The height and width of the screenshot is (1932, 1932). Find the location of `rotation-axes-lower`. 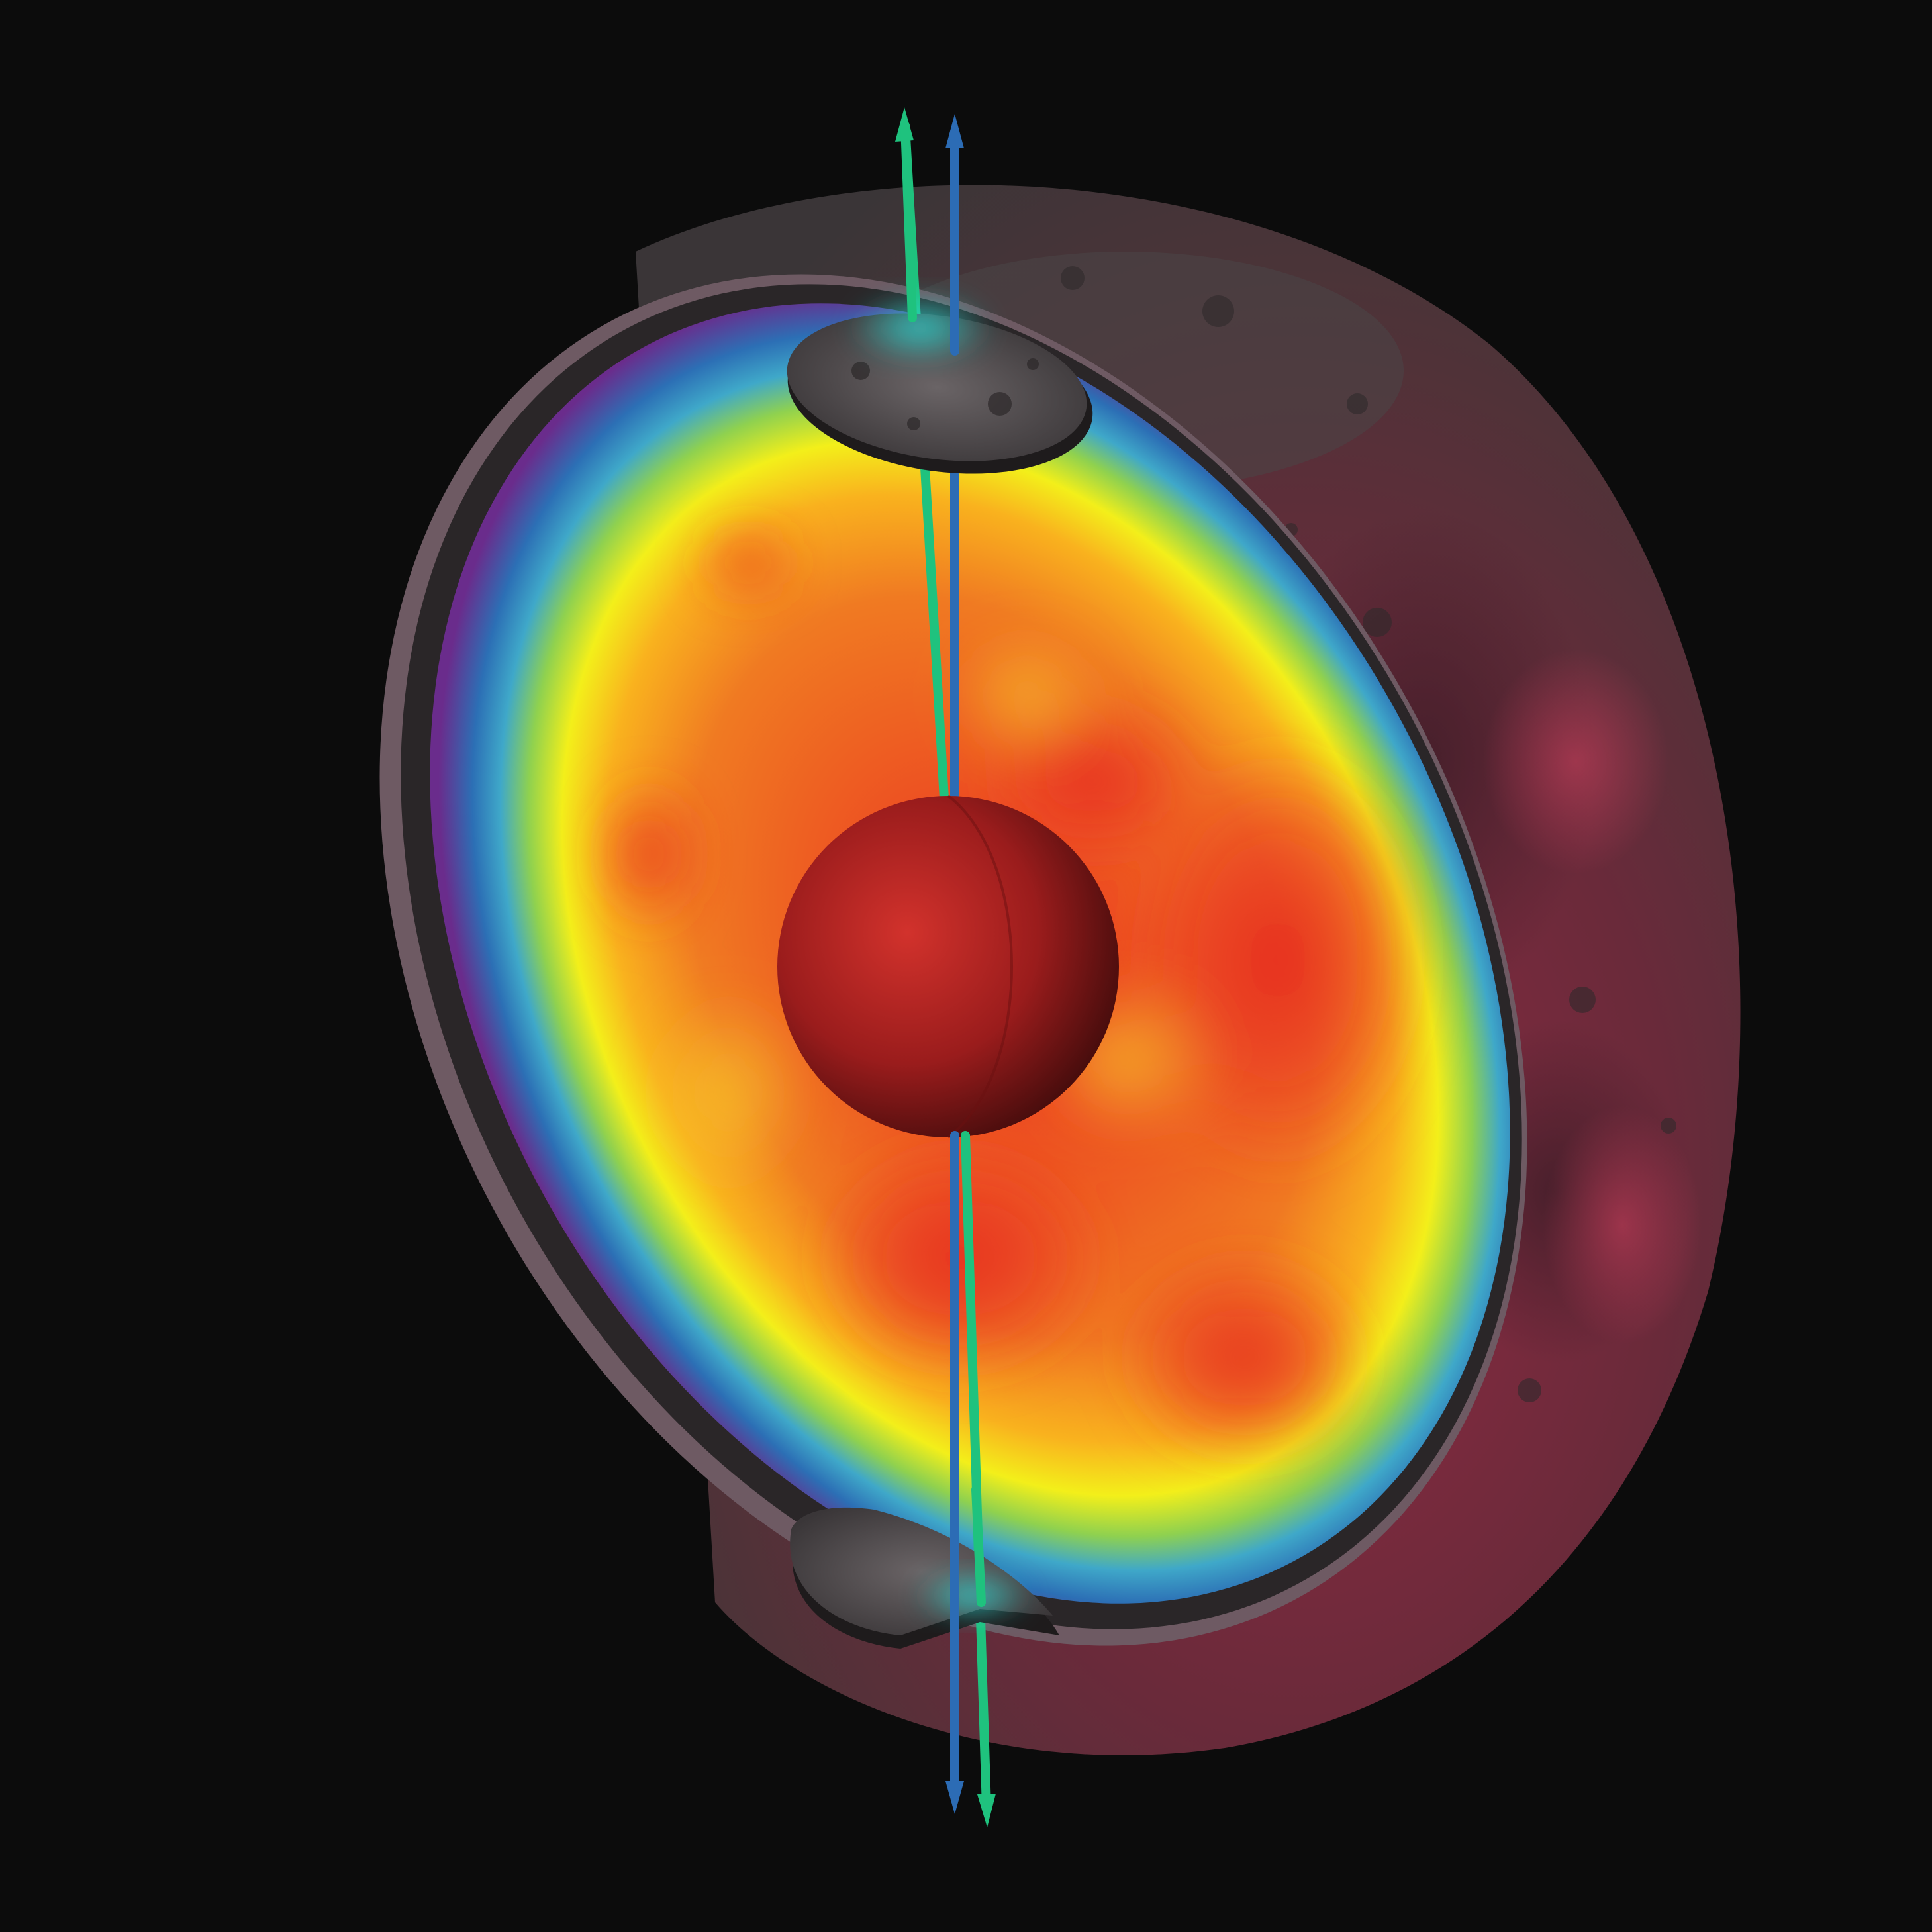

rotation-axes-lower is located at coordinates (970, 1479).